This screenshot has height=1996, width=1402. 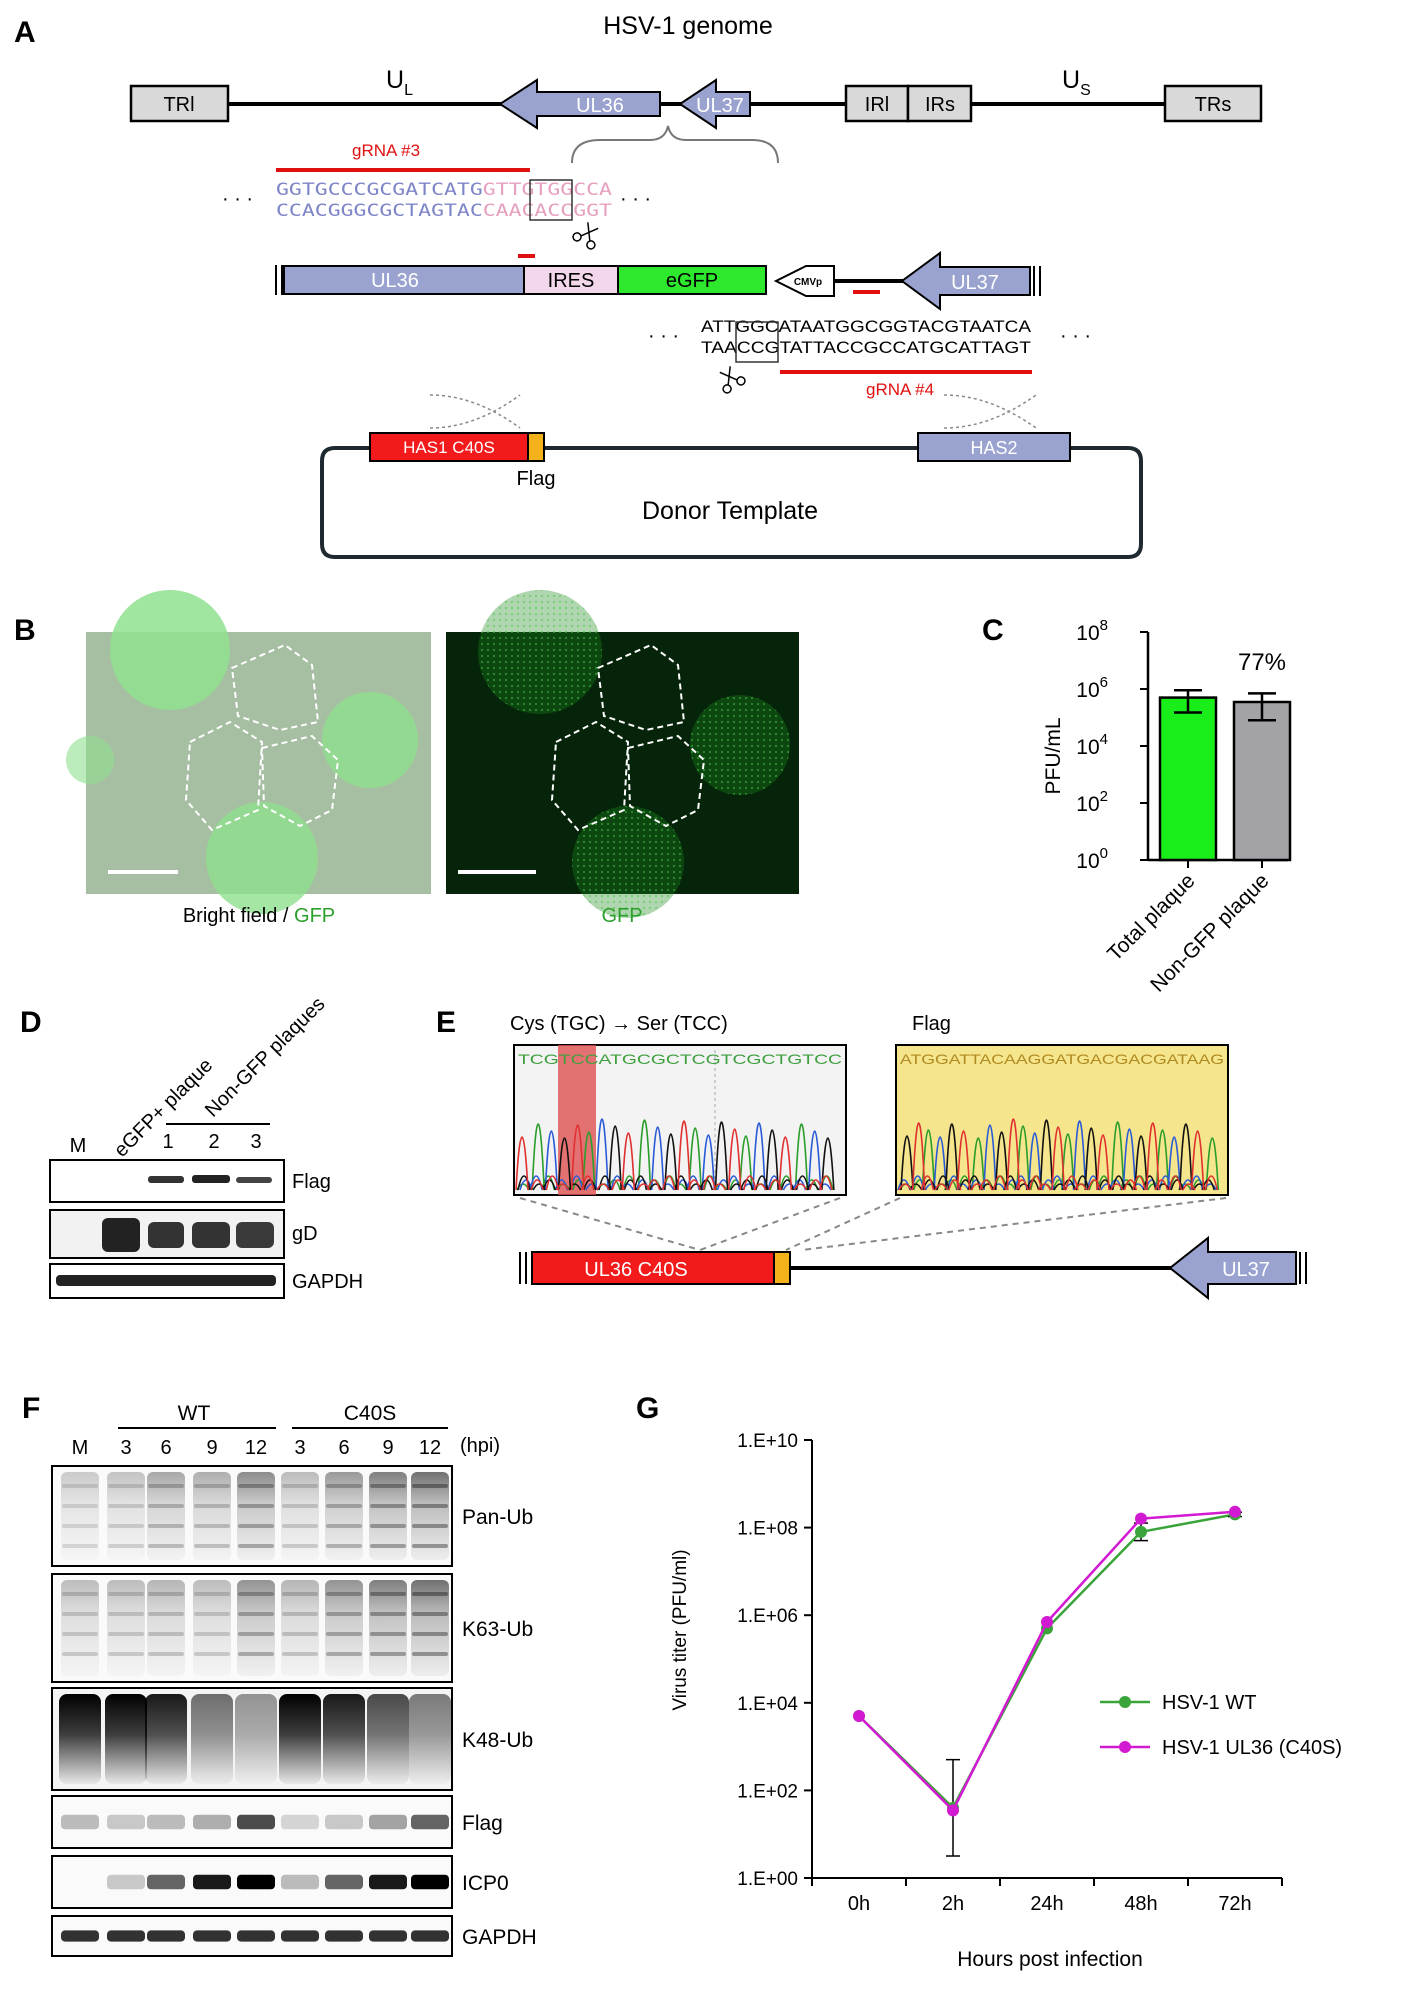 What do you see at coordinates (497, 1517) in the screenshot?
I see `blot-label: Pan-Ub` at bounding box center [497, 1517].